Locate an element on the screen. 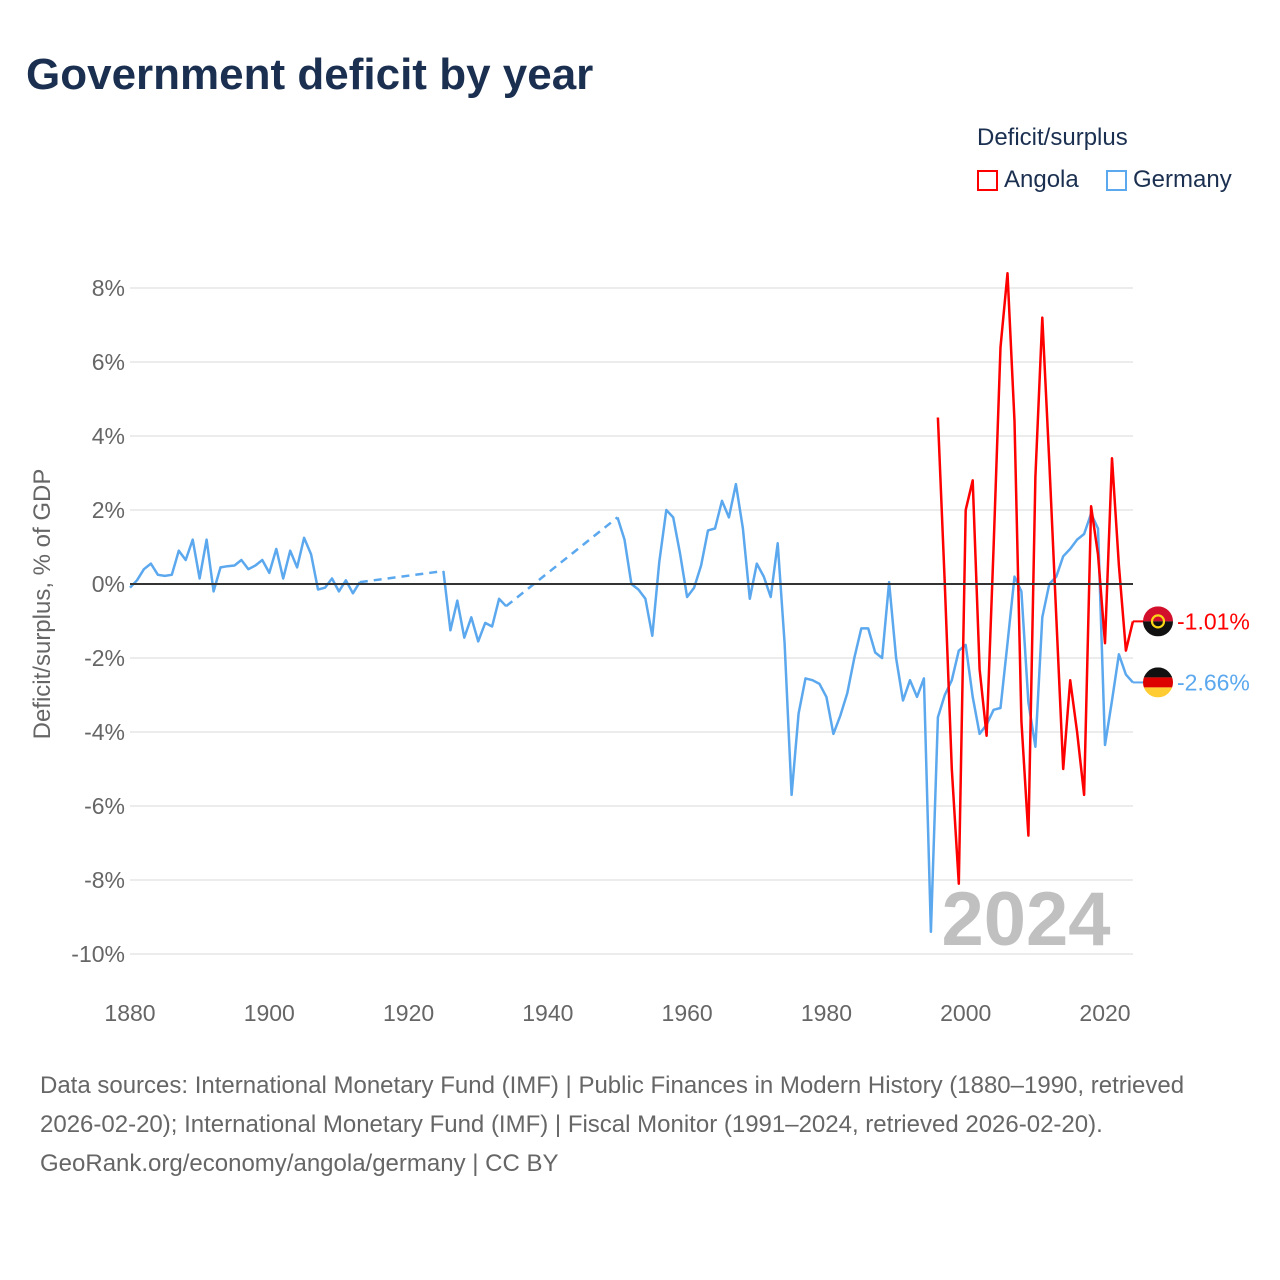 The width and height of the screenshot is (1280, 1280). x-tick-label: 1940 is located at coordinates (547, 1013).